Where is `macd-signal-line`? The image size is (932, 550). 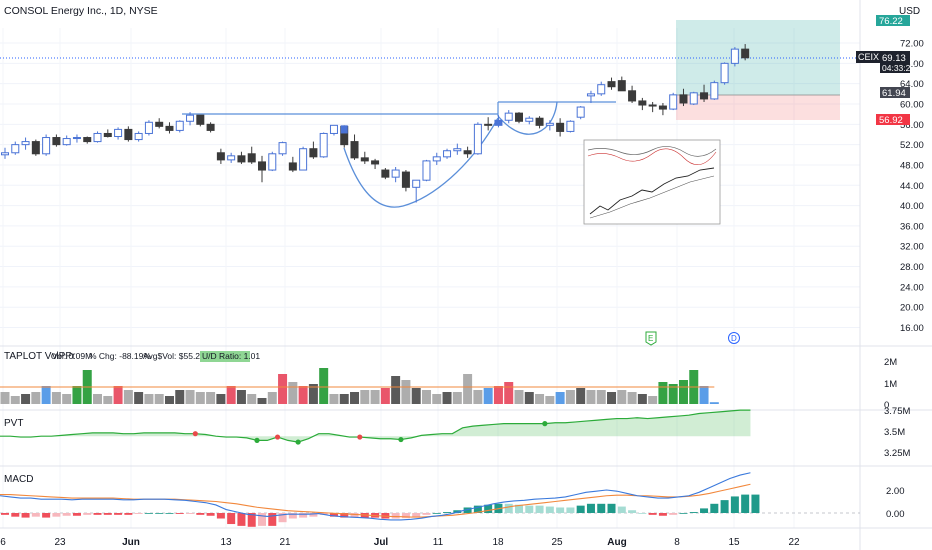 macd-signal-line is located at coordinates (375, 500).